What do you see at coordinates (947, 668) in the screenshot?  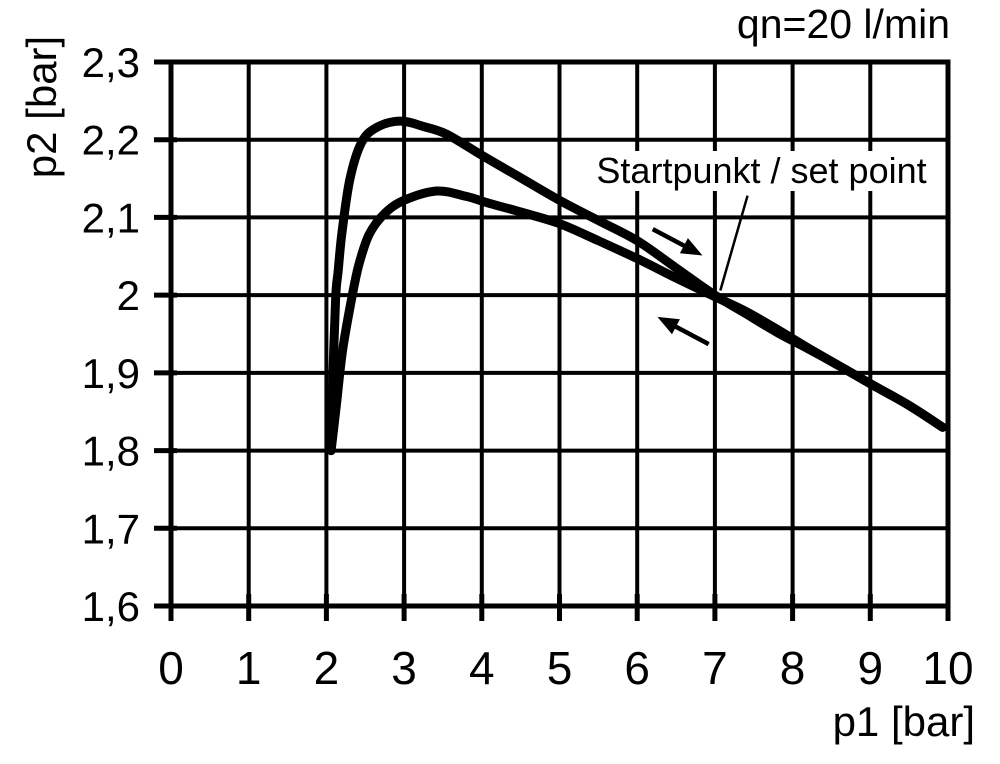 I see `x-tick-label: 10` at bounding box center [947, 668].